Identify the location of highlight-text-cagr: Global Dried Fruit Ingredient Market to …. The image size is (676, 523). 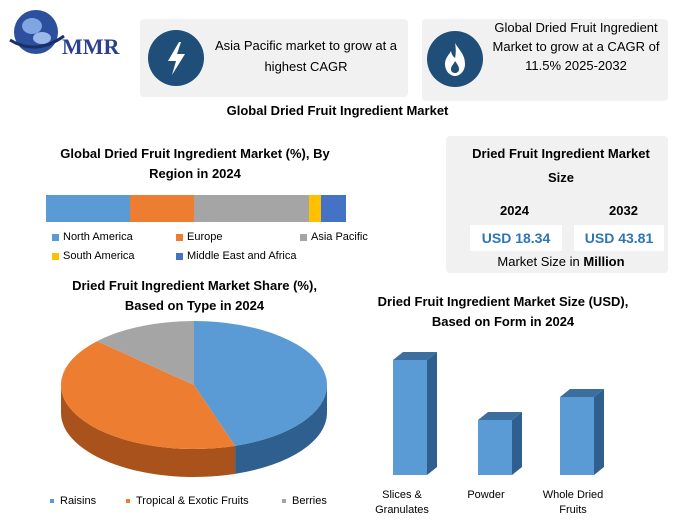
(576, 46).